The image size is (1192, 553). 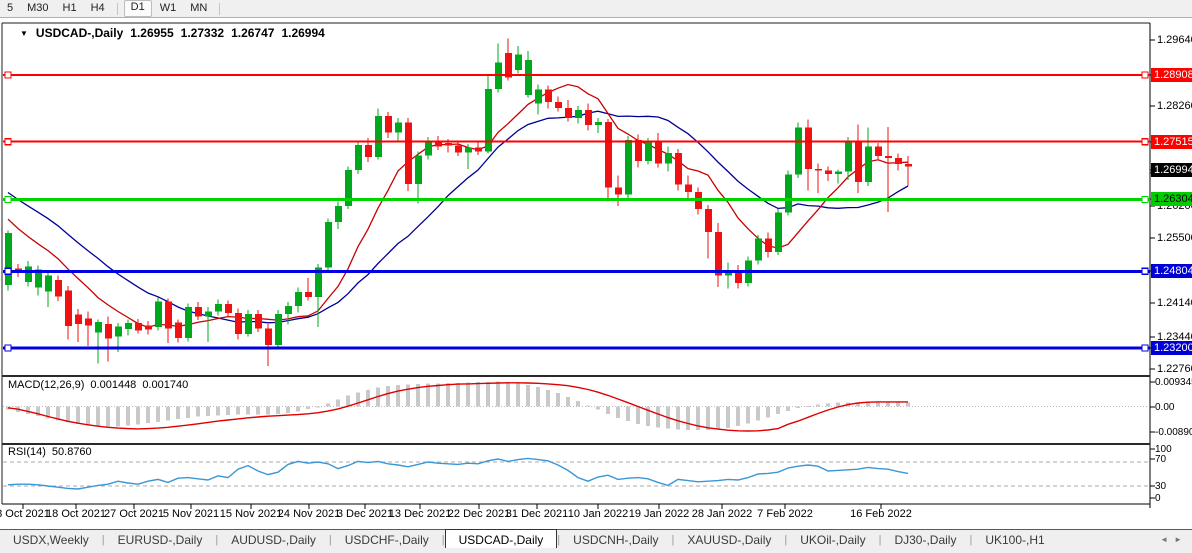 I want to click on tab-scroll-right-icon: ►, so click(x=1178, y=539).